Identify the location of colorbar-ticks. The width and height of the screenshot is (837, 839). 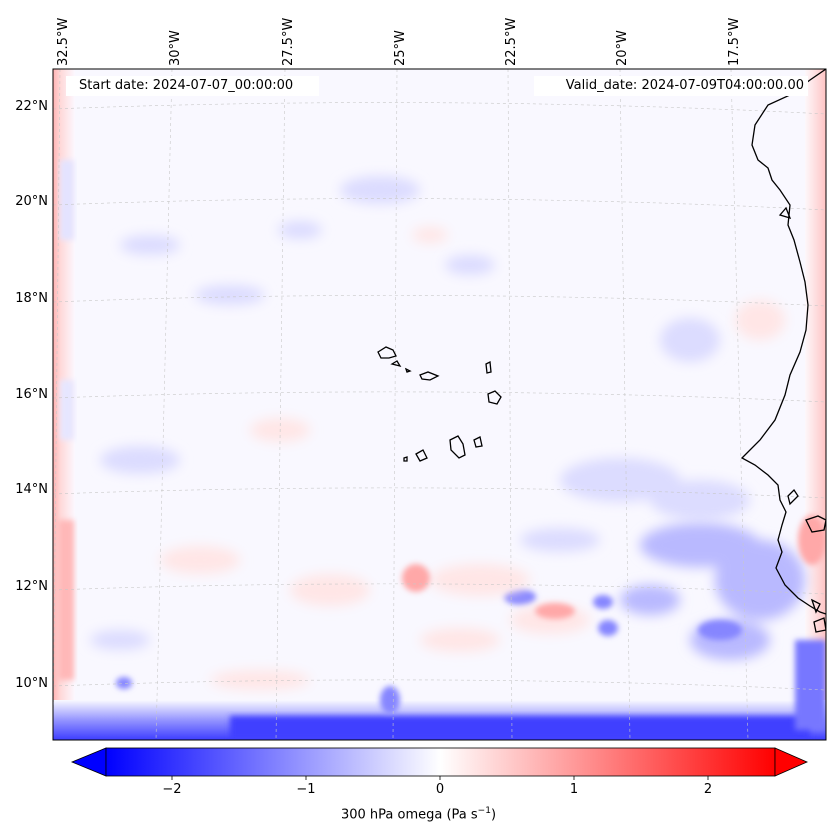
(440, 778).